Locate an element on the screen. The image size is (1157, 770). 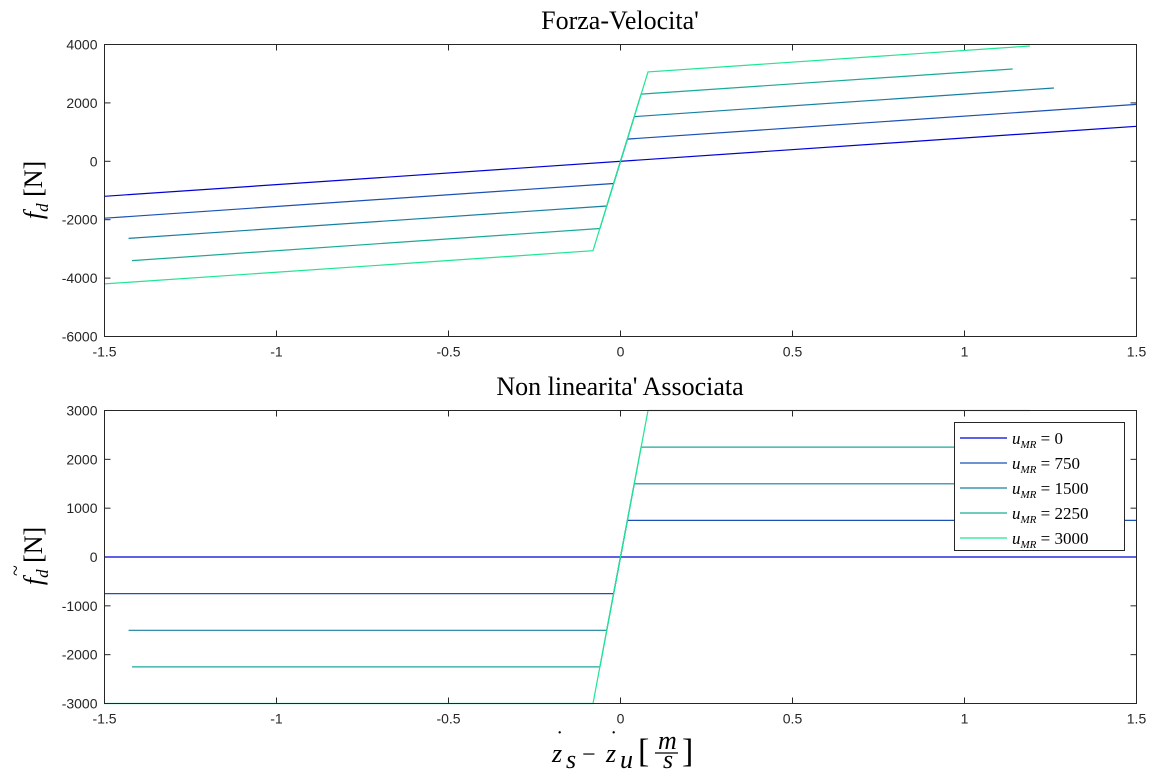
legend-label: uMR = 750 is located at coordinates (1046, 465).